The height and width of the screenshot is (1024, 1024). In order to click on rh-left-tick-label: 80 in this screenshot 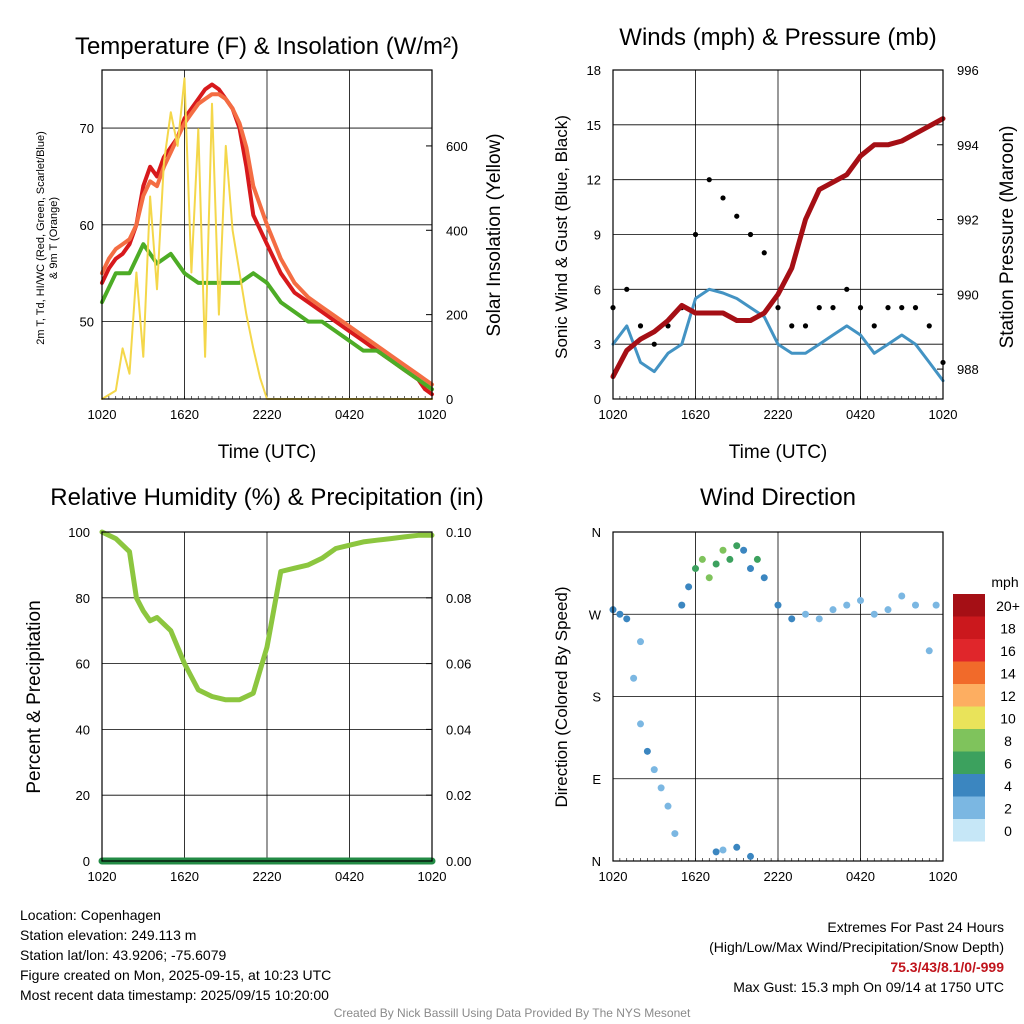, I will do `click(83, 598)`.